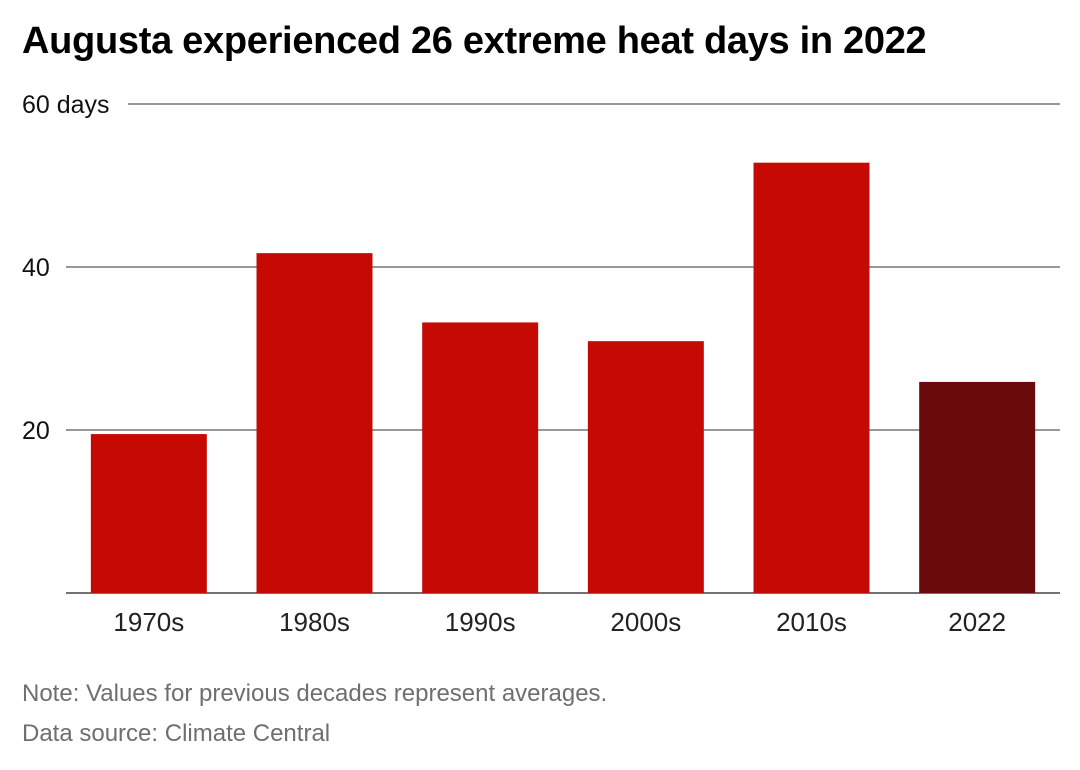  What do you see at coordinates (66, 105) in the screenshot?
I see `y-tick-label-60: 60 days` at bounding box center [66, 105].